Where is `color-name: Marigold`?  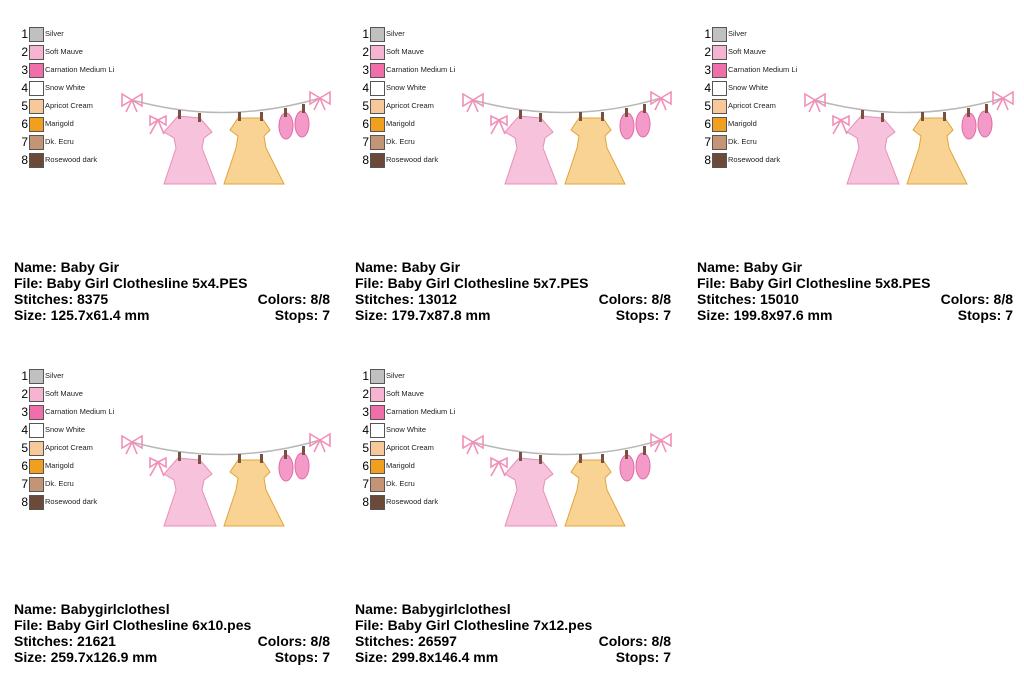
color-name: Marigold is located at coordinates (400, 123).